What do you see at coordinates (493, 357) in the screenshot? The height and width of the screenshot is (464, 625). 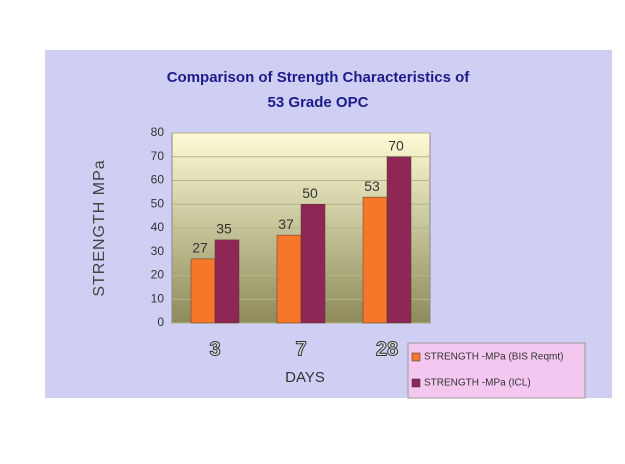 I see `legend-label: STRENGTH -MPa (BIS Reqmt)` at bounding box center [493, 357].